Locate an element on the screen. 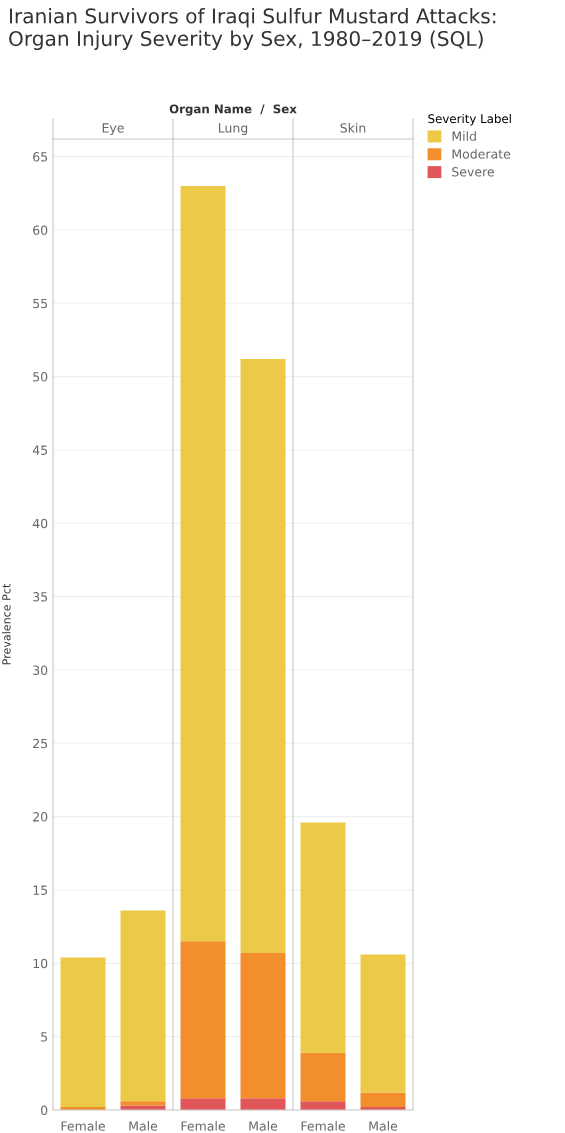 The image size is (565, 1133). y-axis-title: Prevalence Pct is located at coordinates (6, 624).